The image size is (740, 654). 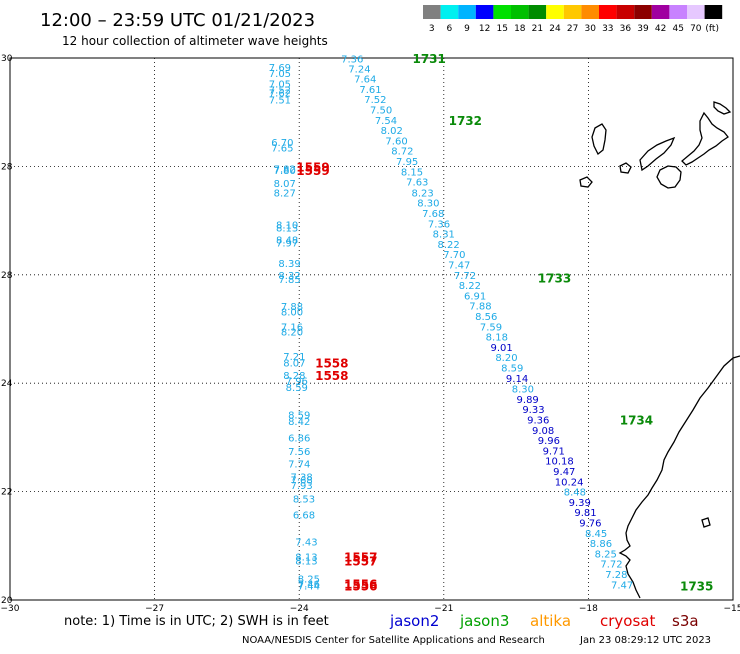 I want to click on map-title: 12:00 – 23:59 UTC 01/21/2023, so click(x=177, y=20).